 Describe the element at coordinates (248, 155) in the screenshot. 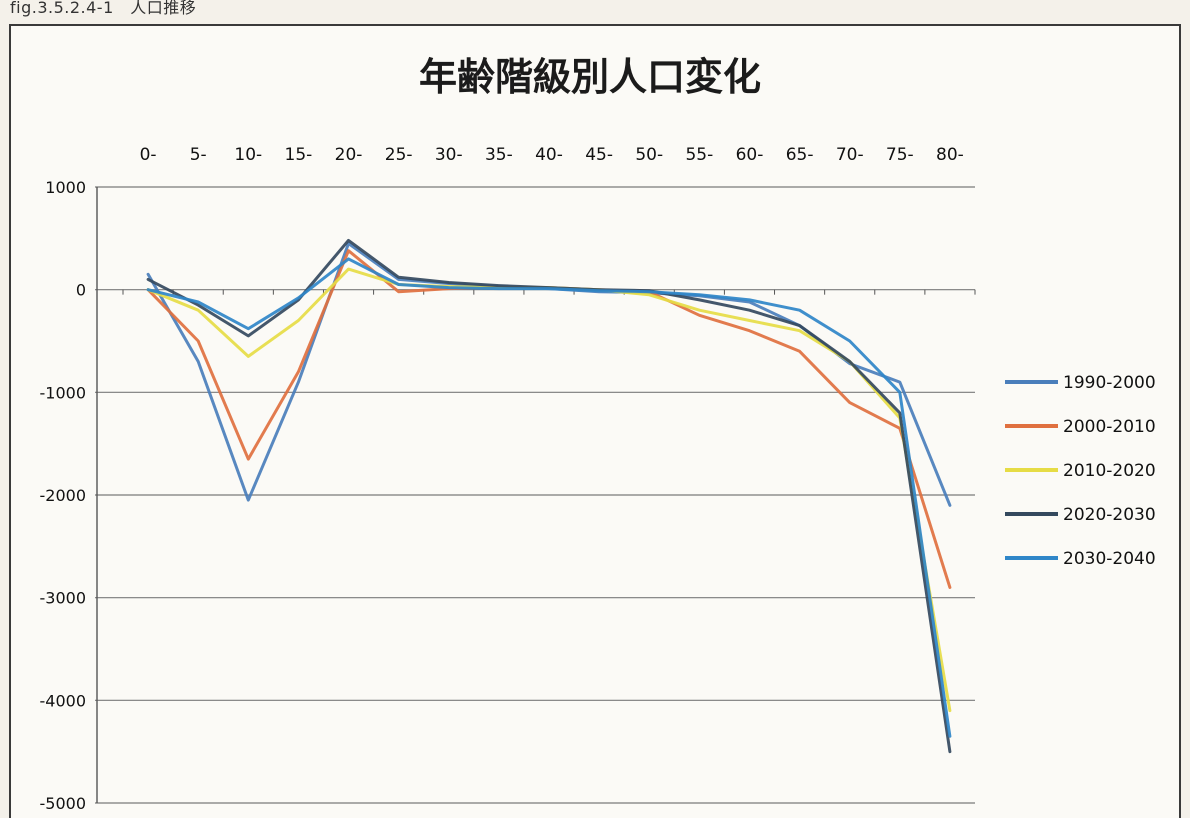

I see `category-label: 10-` at that location.